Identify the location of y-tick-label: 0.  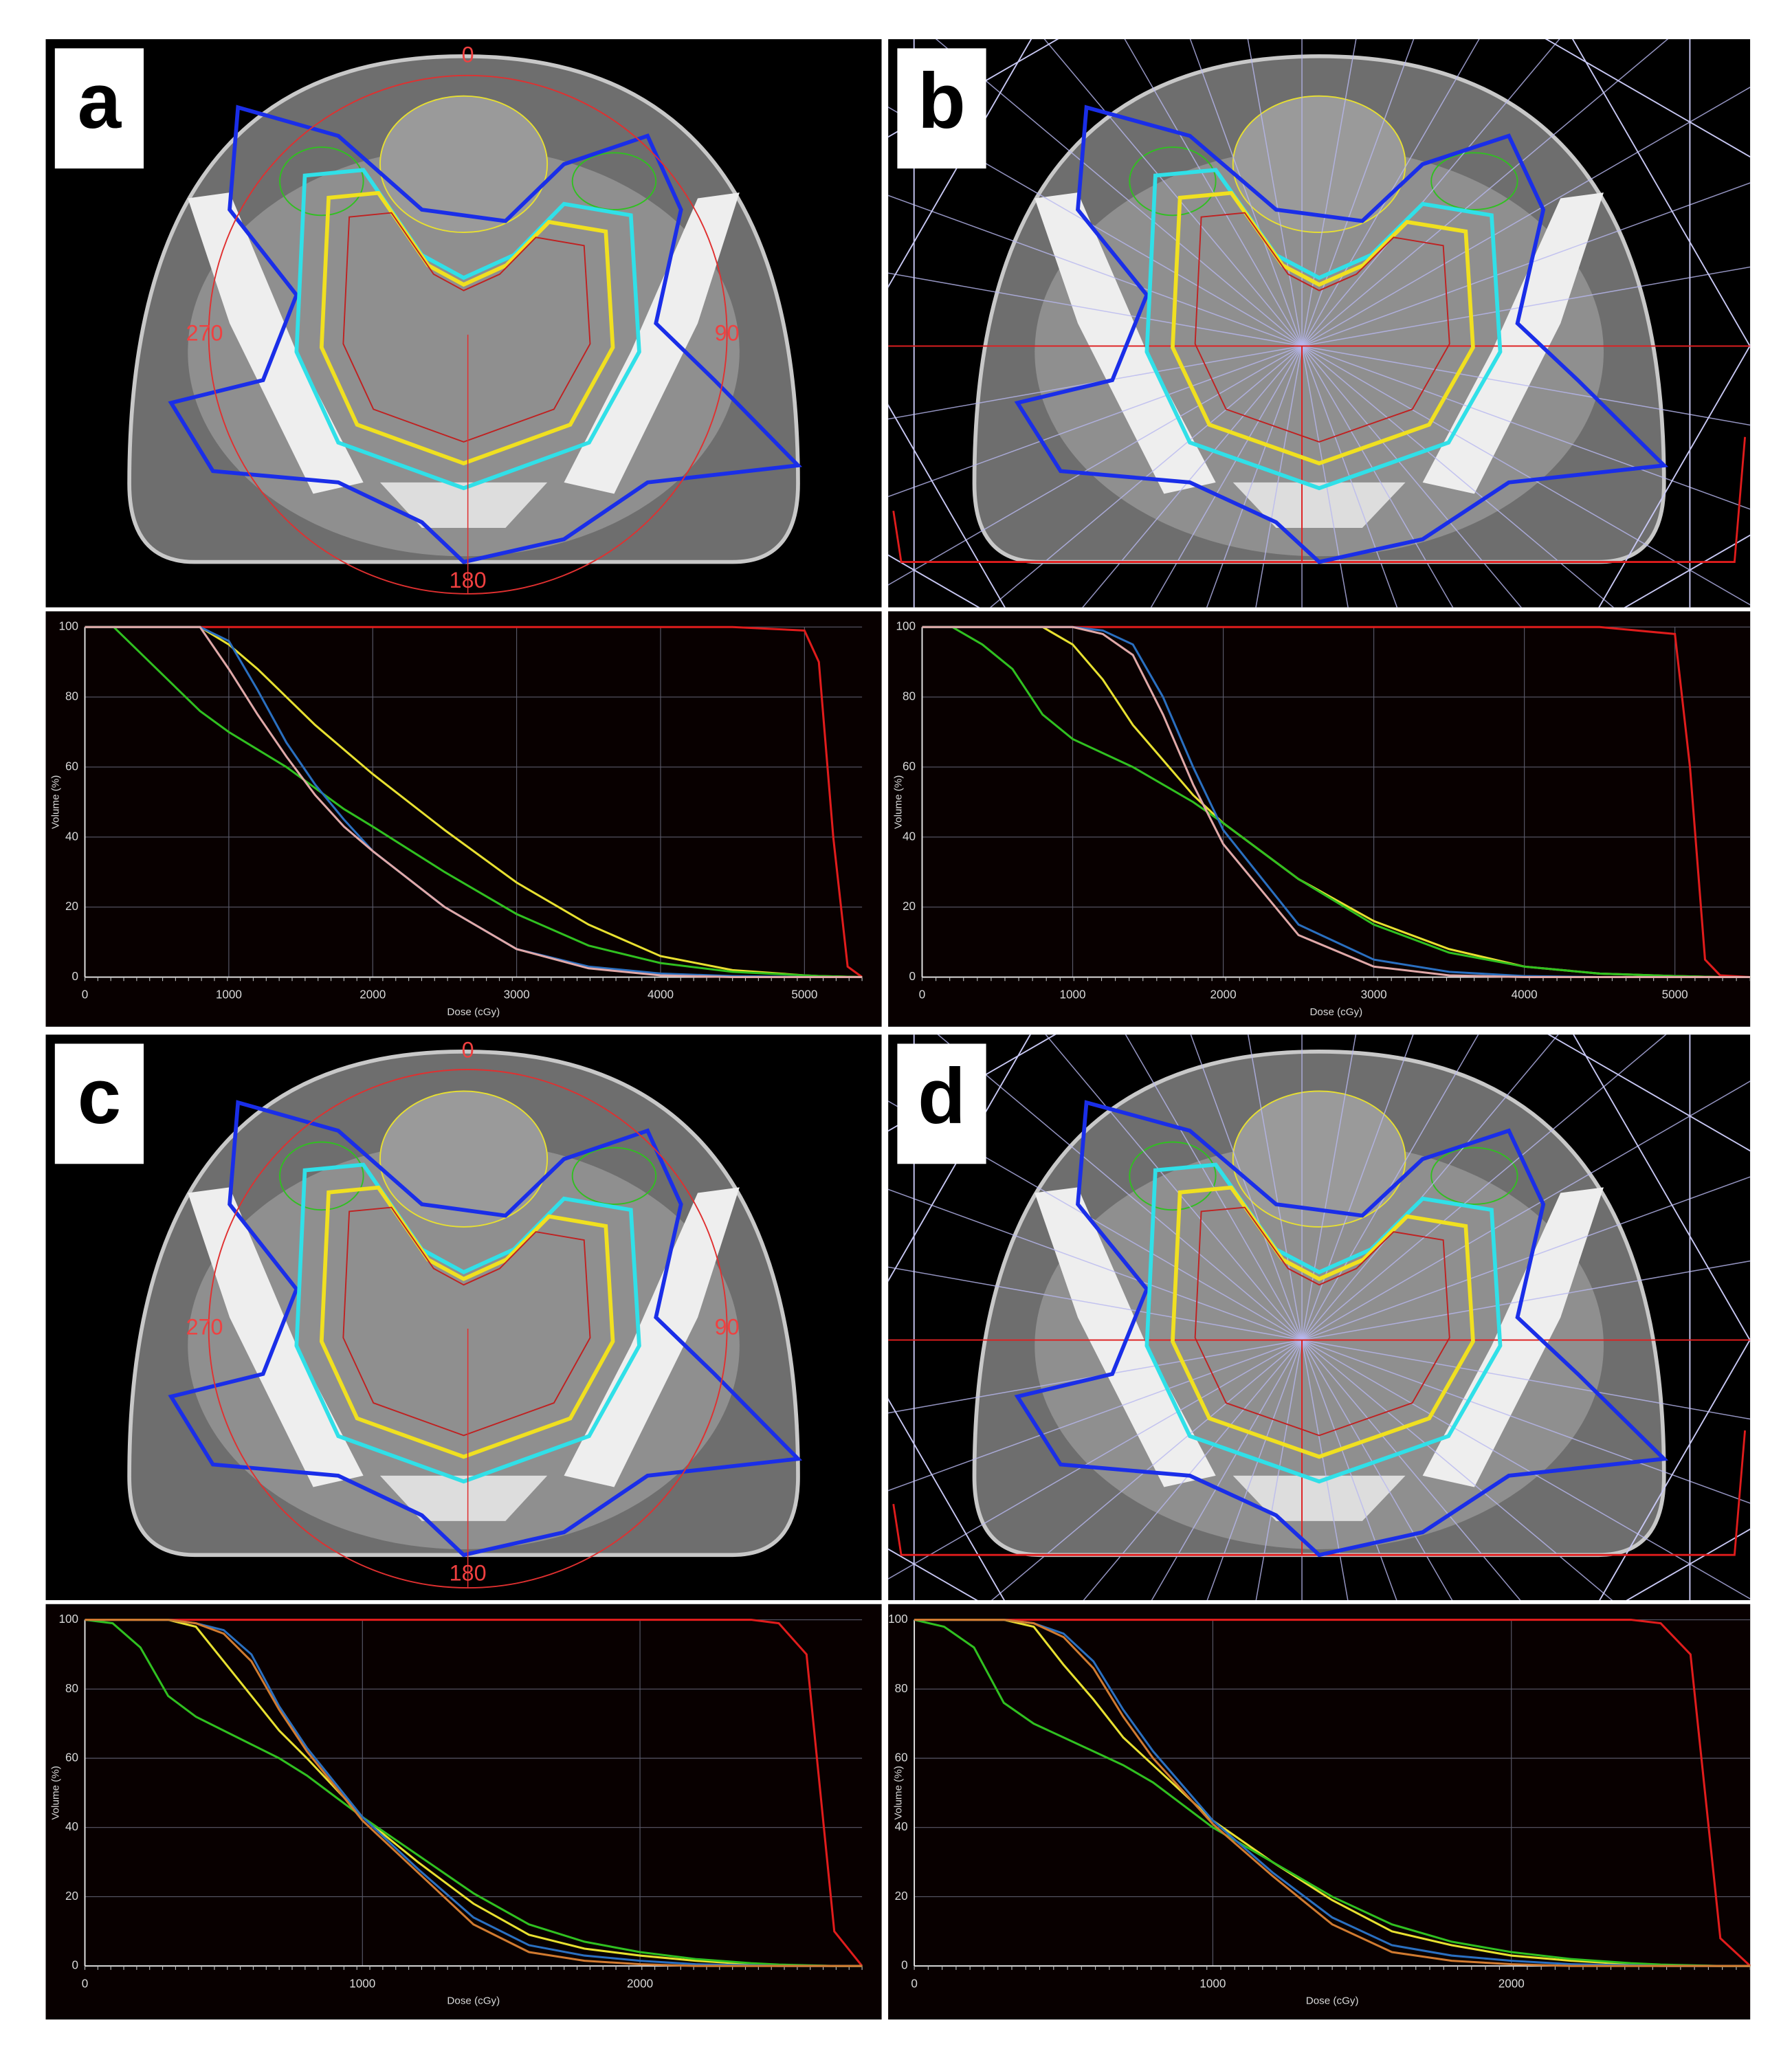
(912, 977).